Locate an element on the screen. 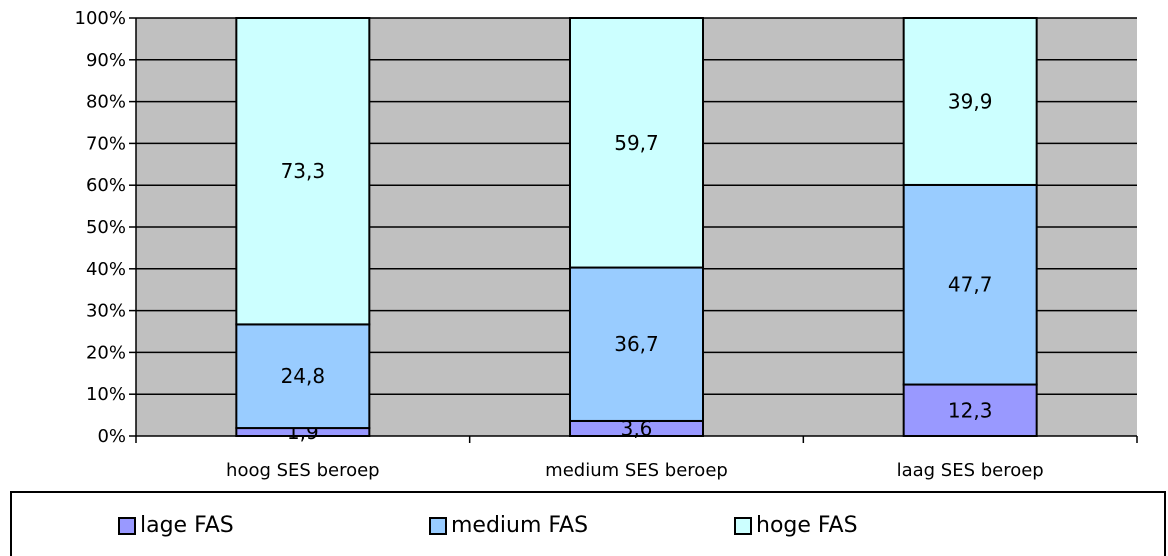  data-label: 73,3 is located at coordinates (303, 171).